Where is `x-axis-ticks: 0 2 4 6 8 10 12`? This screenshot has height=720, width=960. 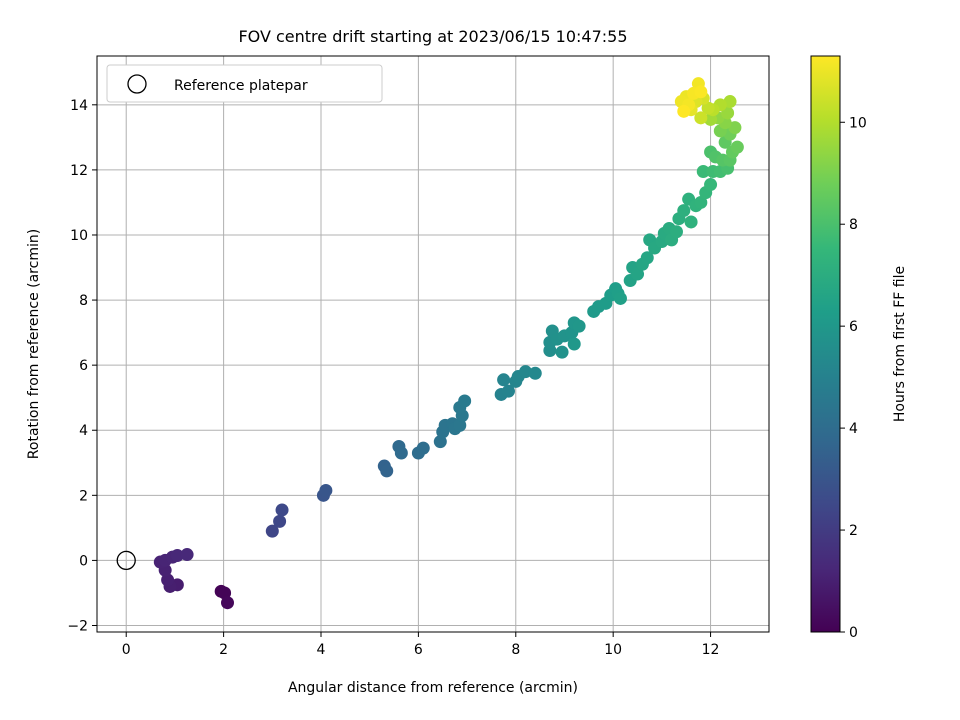 x-axis-ticks: 0 2 4 6 8 10 12 is located at coordinates (421, 645).